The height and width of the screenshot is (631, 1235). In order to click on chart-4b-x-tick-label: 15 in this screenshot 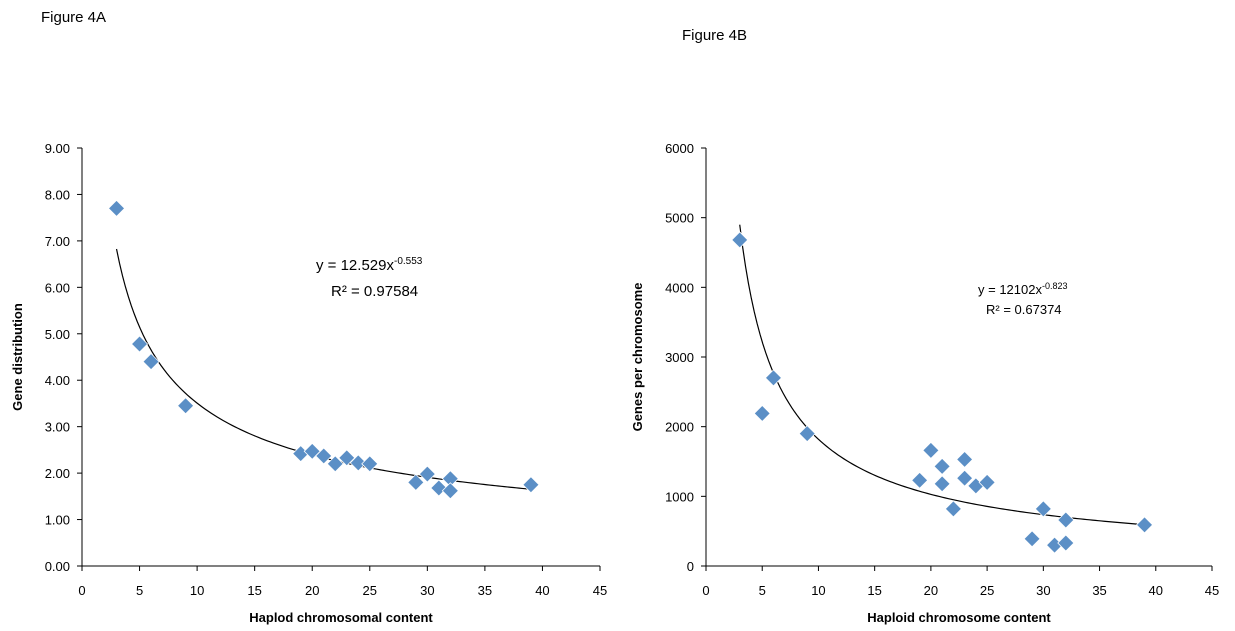, I will do `click(874, 590)`.